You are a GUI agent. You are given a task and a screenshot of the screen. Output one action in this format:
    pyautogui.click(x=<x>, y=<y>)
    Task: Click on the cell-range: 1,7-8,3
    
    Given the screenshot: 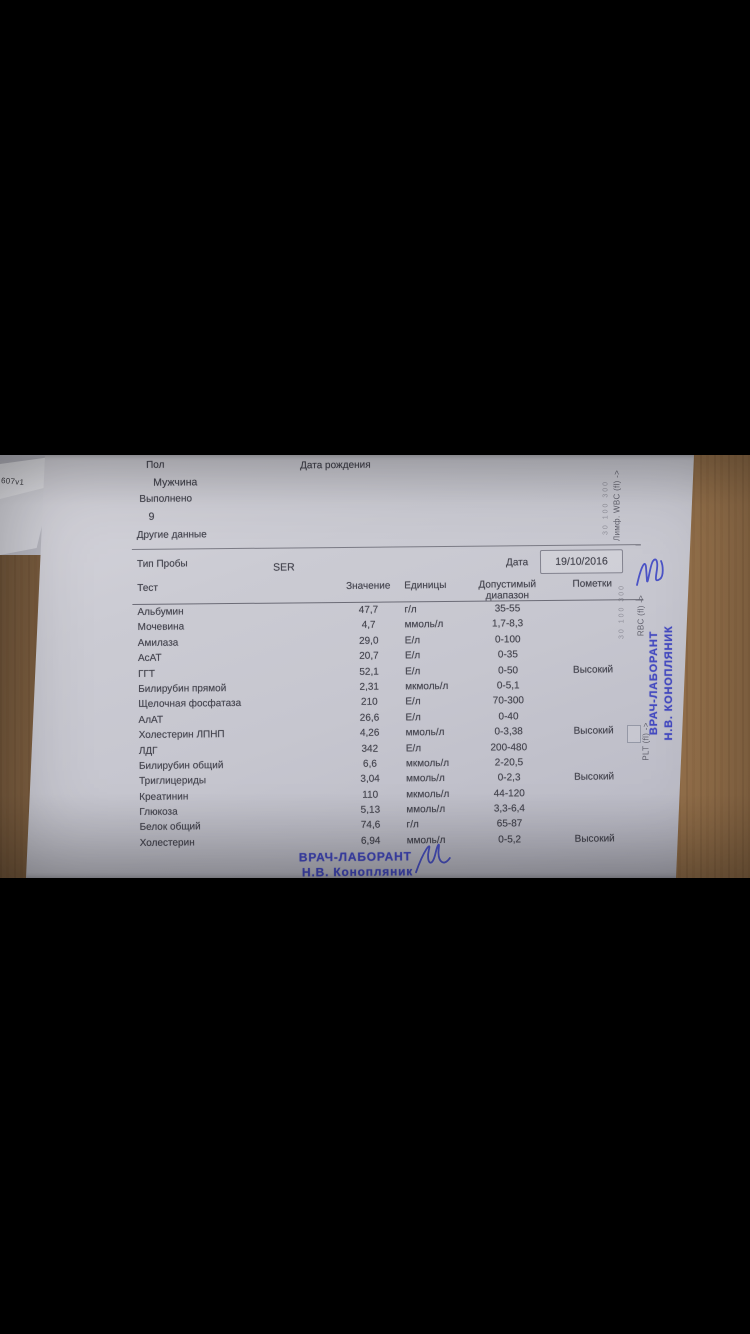 What is the action you would take?
    pyautogui.click(x=507, y=624)
    